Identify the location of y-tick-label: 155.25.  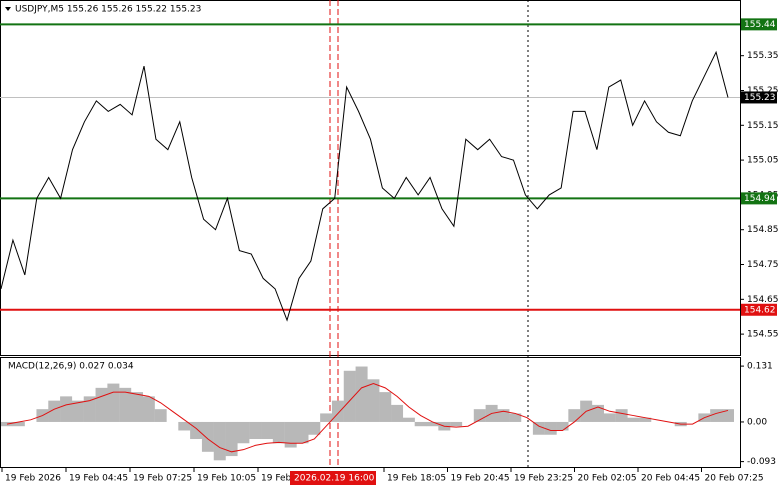
(763, 91).